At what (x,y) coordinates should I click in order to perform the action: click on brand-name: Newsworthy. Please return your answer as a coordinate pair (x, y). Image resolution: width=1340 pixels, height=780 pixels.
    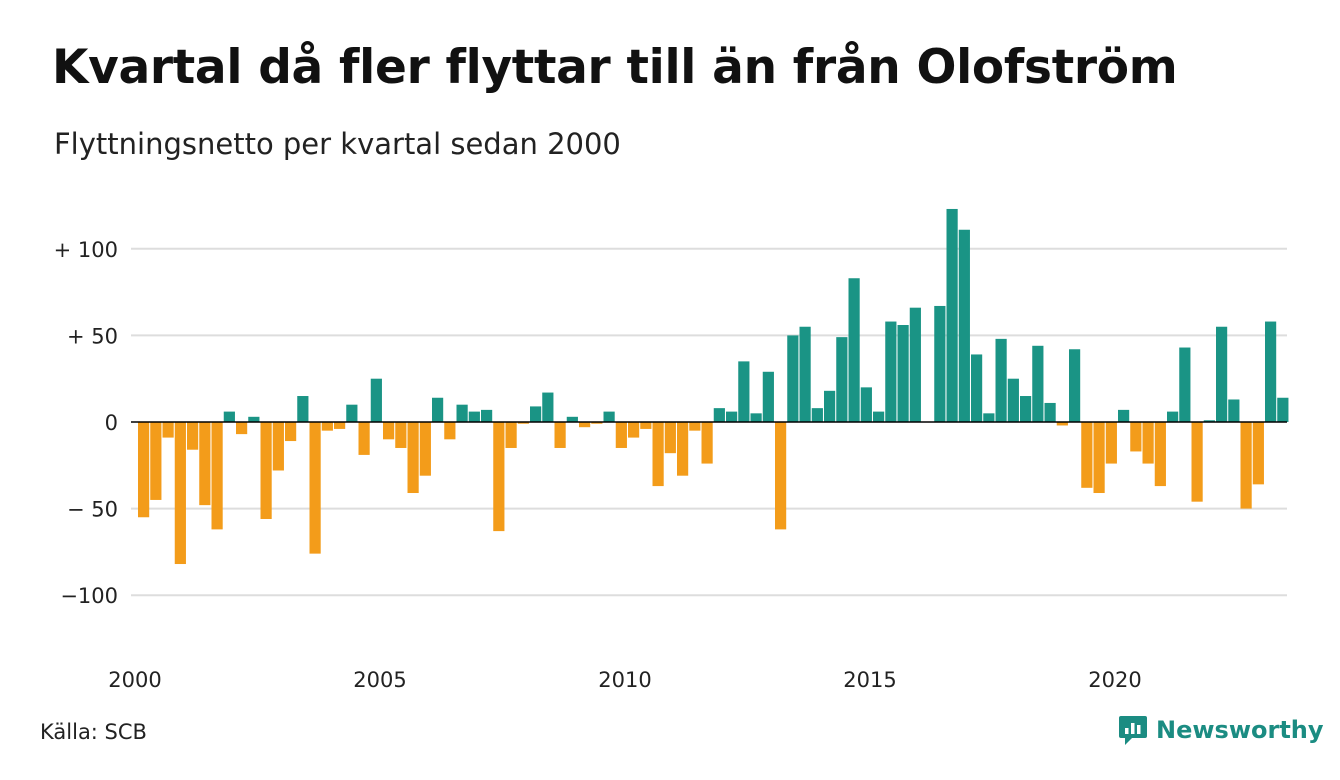
    Looking at the image, I should click on (1240, 730).